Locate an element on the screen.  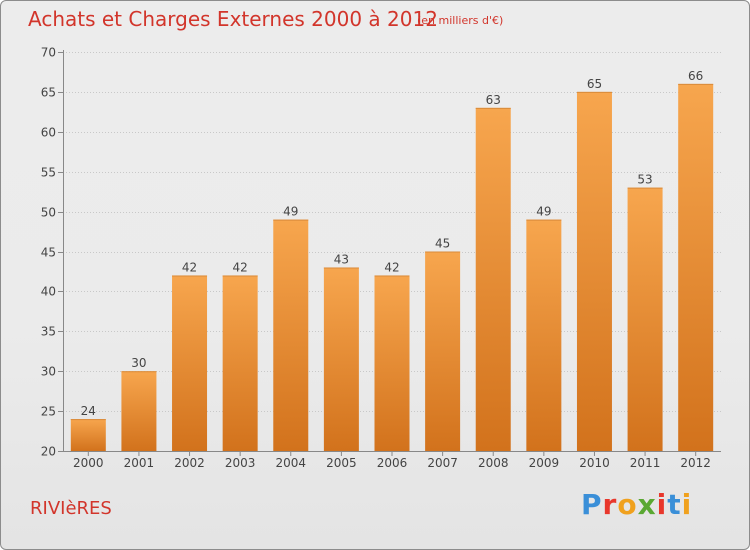
bar-value-label: 65 is located at coordinates (594, 84).